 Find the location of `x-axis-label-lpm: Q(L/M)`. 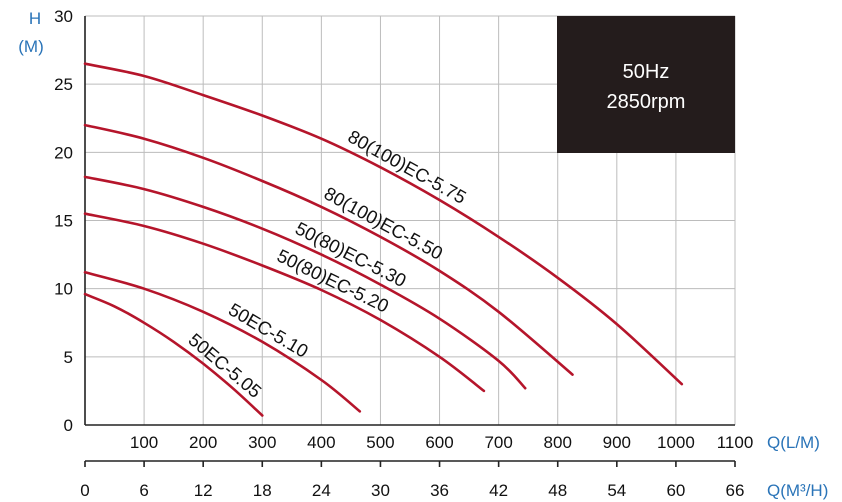

x-axis-label-lpm: Q(L/M) is located at coordinates (793, 442).